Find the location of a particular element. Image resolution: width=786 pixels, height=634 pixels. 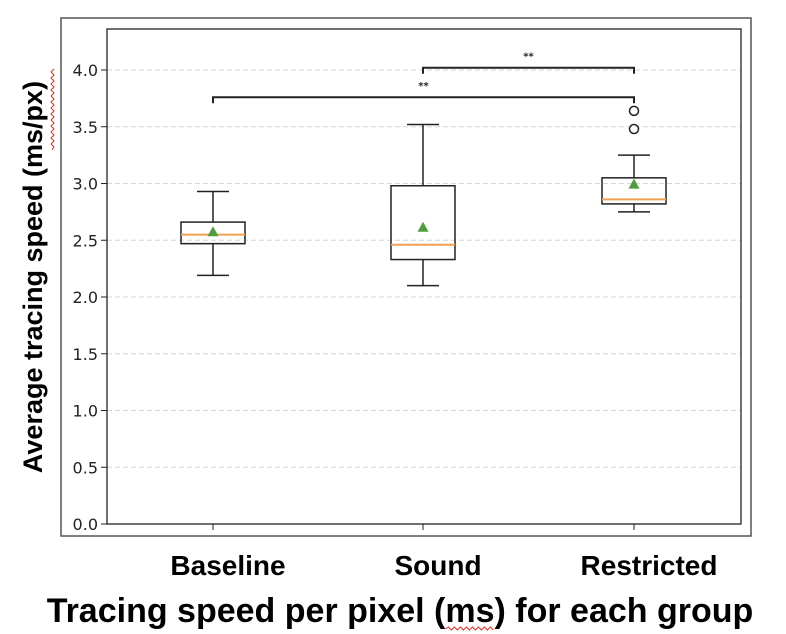

y-axis-label-suffix: ) is located at coordinates (33, 85).